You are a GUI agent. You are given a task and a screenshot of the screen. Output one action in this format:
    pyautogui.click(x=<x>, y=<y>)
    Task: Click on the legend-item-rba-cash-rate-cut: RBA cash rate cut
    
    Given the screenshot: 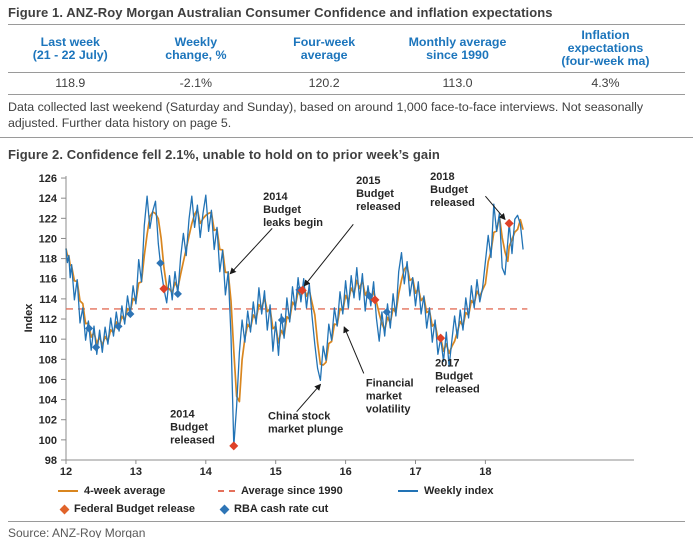 What is the action you would take?
    pyautogui.click(x=273, y=509)
    